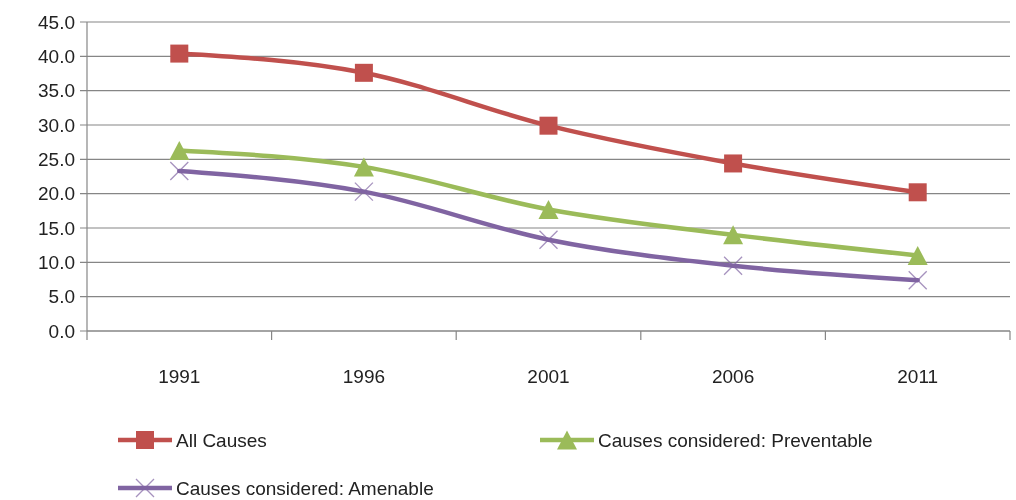  Describe the element at coordinates (56, 194) in the screenshot. I see `y-tick-label: 20.0` at that location.